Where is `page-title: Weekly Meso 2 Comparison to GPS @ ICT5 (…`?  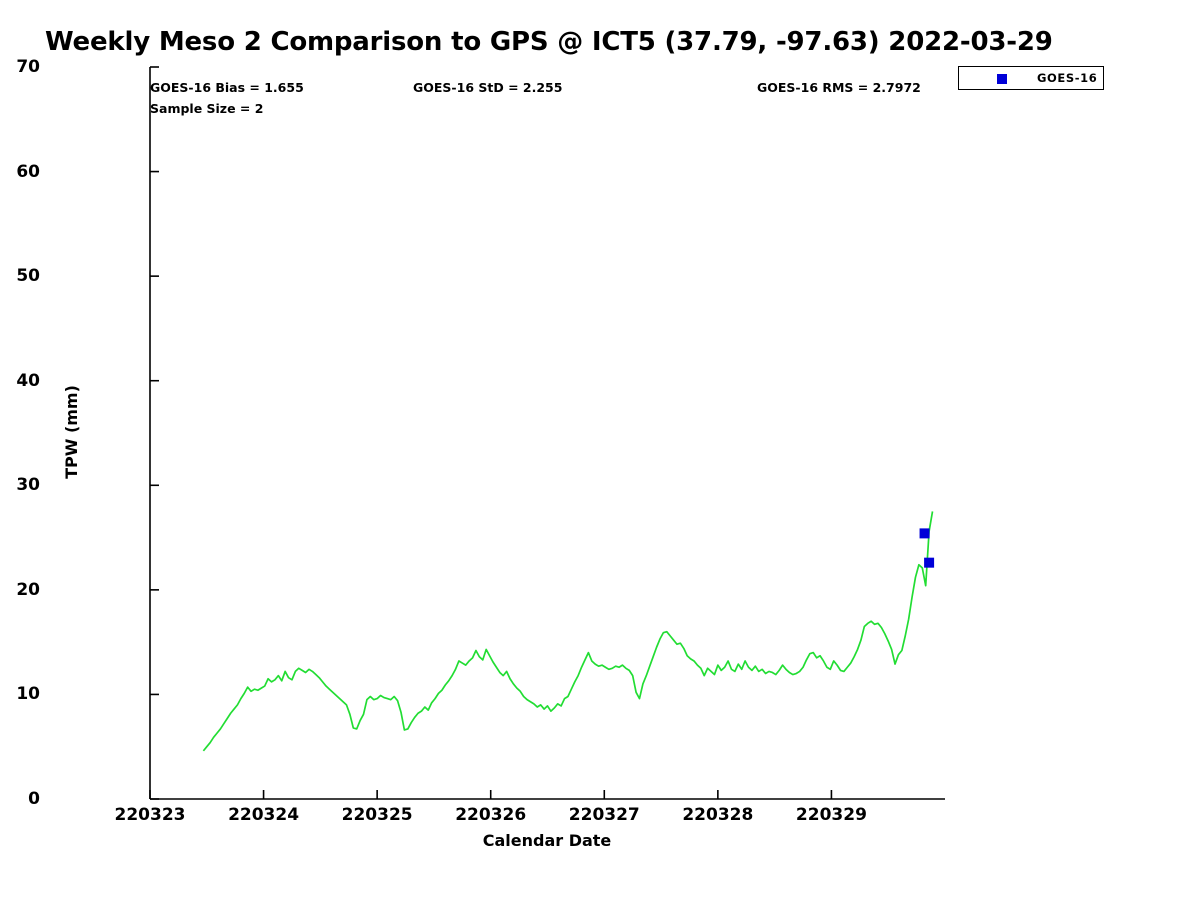 page-title: Weekly Meso 2 Comparison to GPS @ ICT5 (… is located at coordinates (549, 42).